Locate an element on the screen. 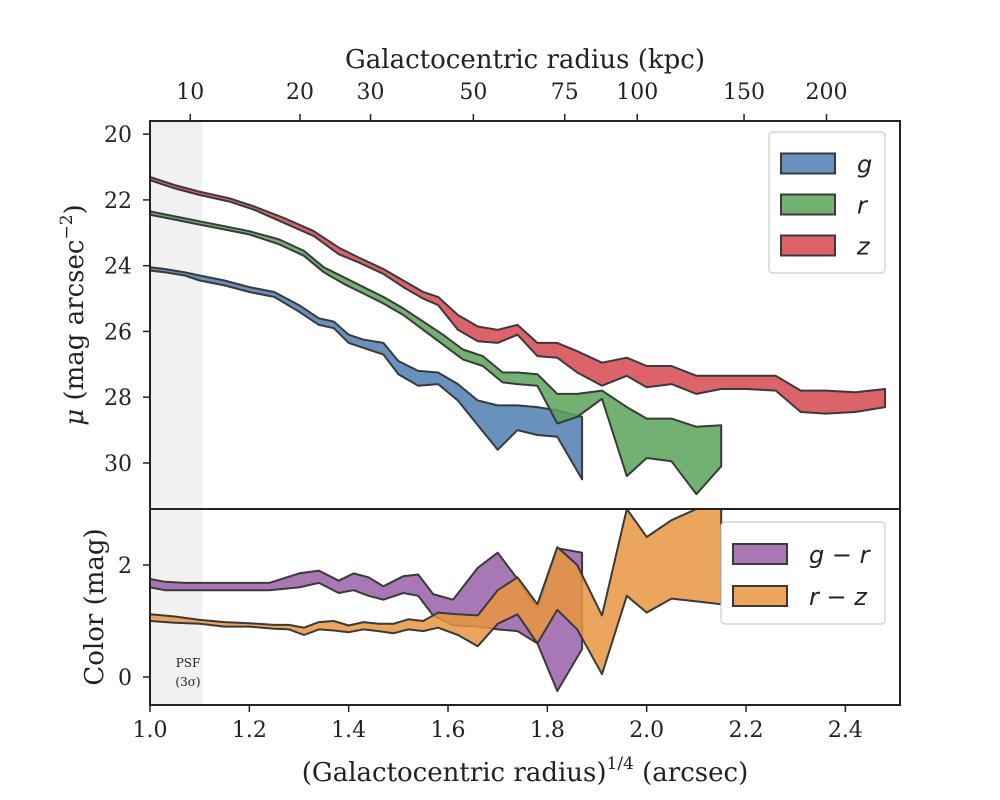 This screenshot has width=1000, height=800. x-tick-label: 1.6 is located at coordinates (448, 730).